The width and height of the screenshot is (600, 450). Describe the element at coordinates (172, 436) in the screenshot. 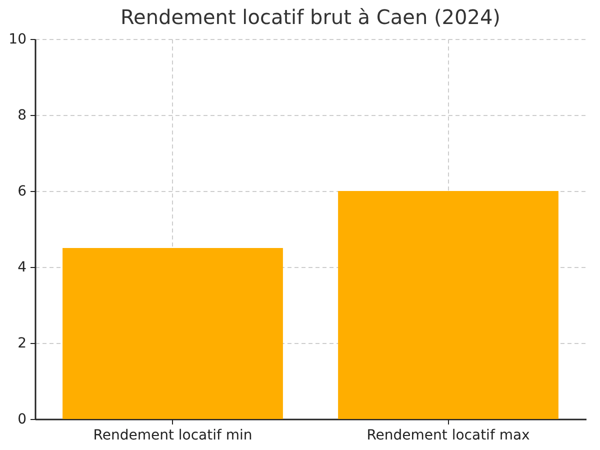

I see `x-tick-label: Rendement locatif min` at that location.